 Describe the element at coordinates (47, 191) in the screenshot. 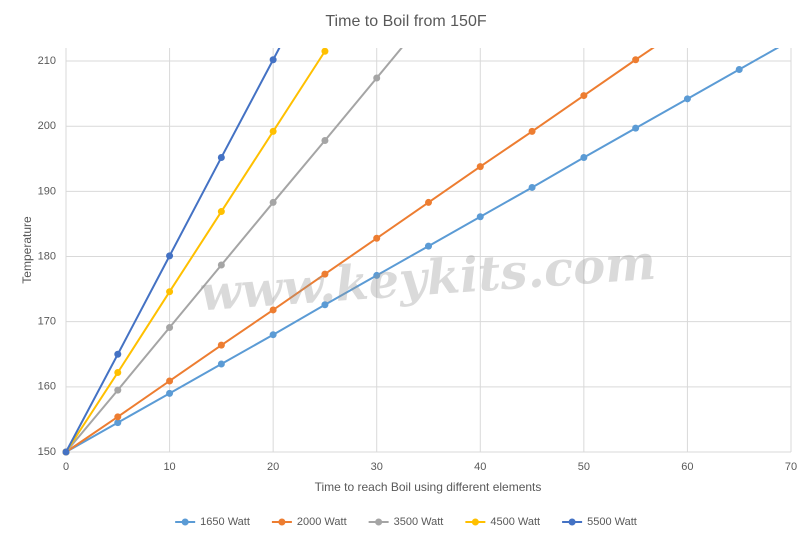

I see `y-tick-label: 190` at that location.